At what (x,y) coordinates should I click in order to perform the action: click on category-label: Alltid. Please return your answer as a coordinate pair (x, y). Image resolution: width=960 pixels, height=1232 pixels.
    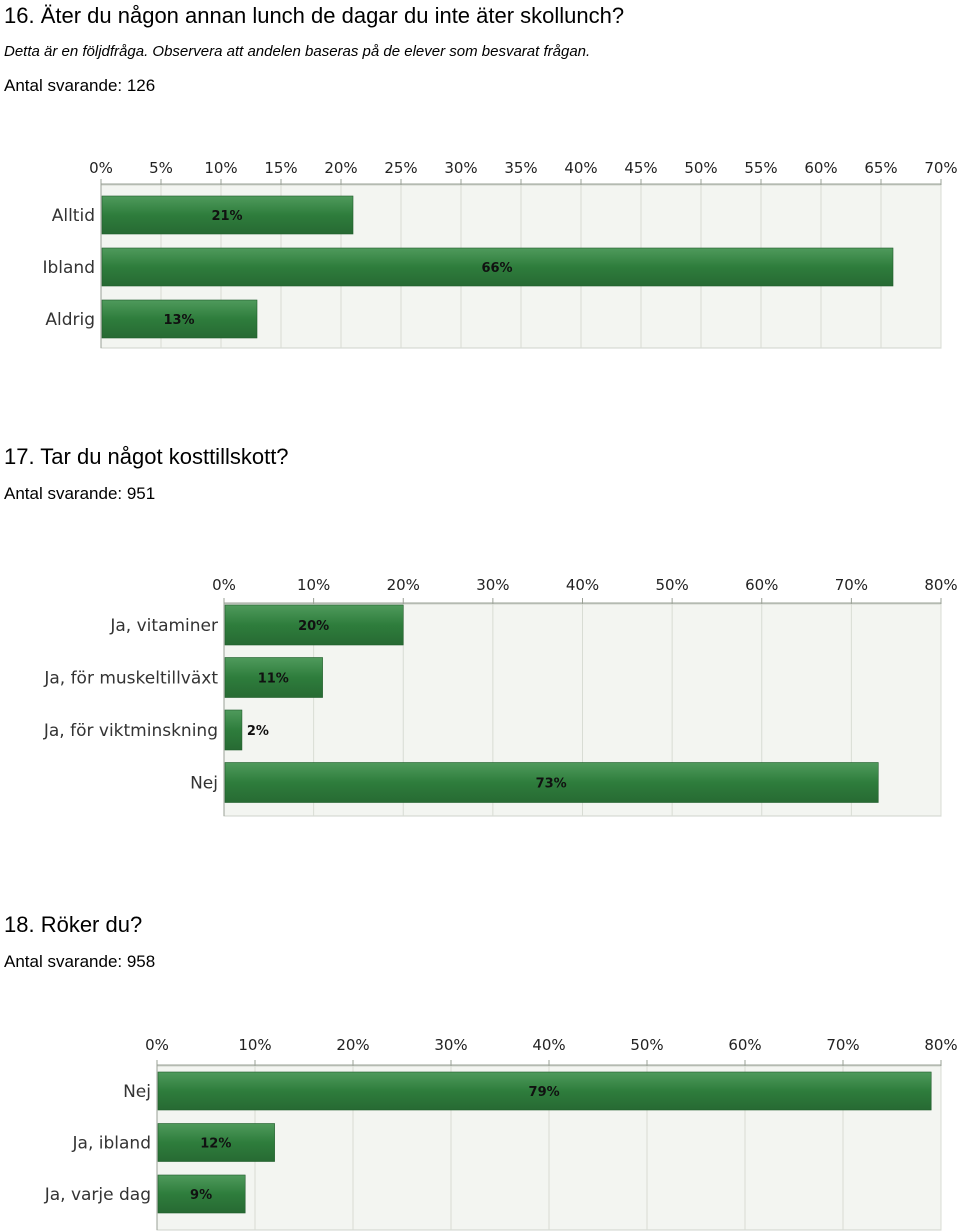
    Looking at the image, I should click on (73, 216).